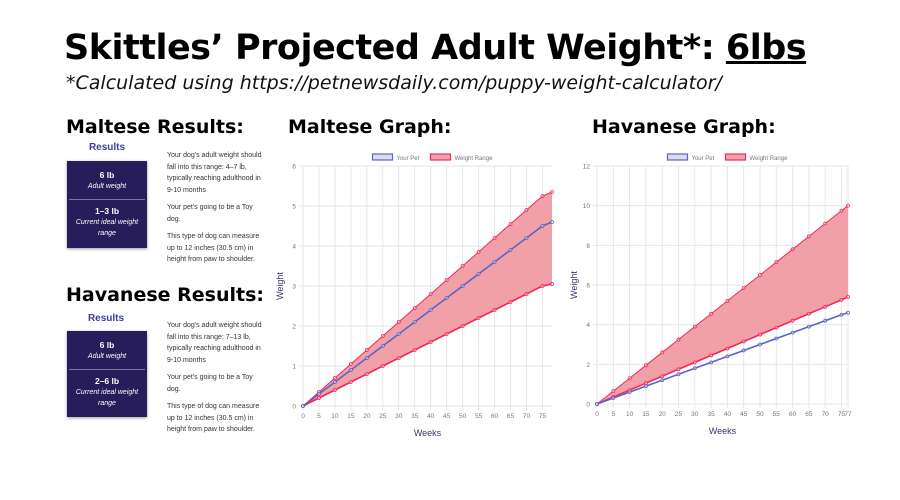 This screenshot has width=900, height=500. I want to click on y-tick-label: 5, so click(294, 207).